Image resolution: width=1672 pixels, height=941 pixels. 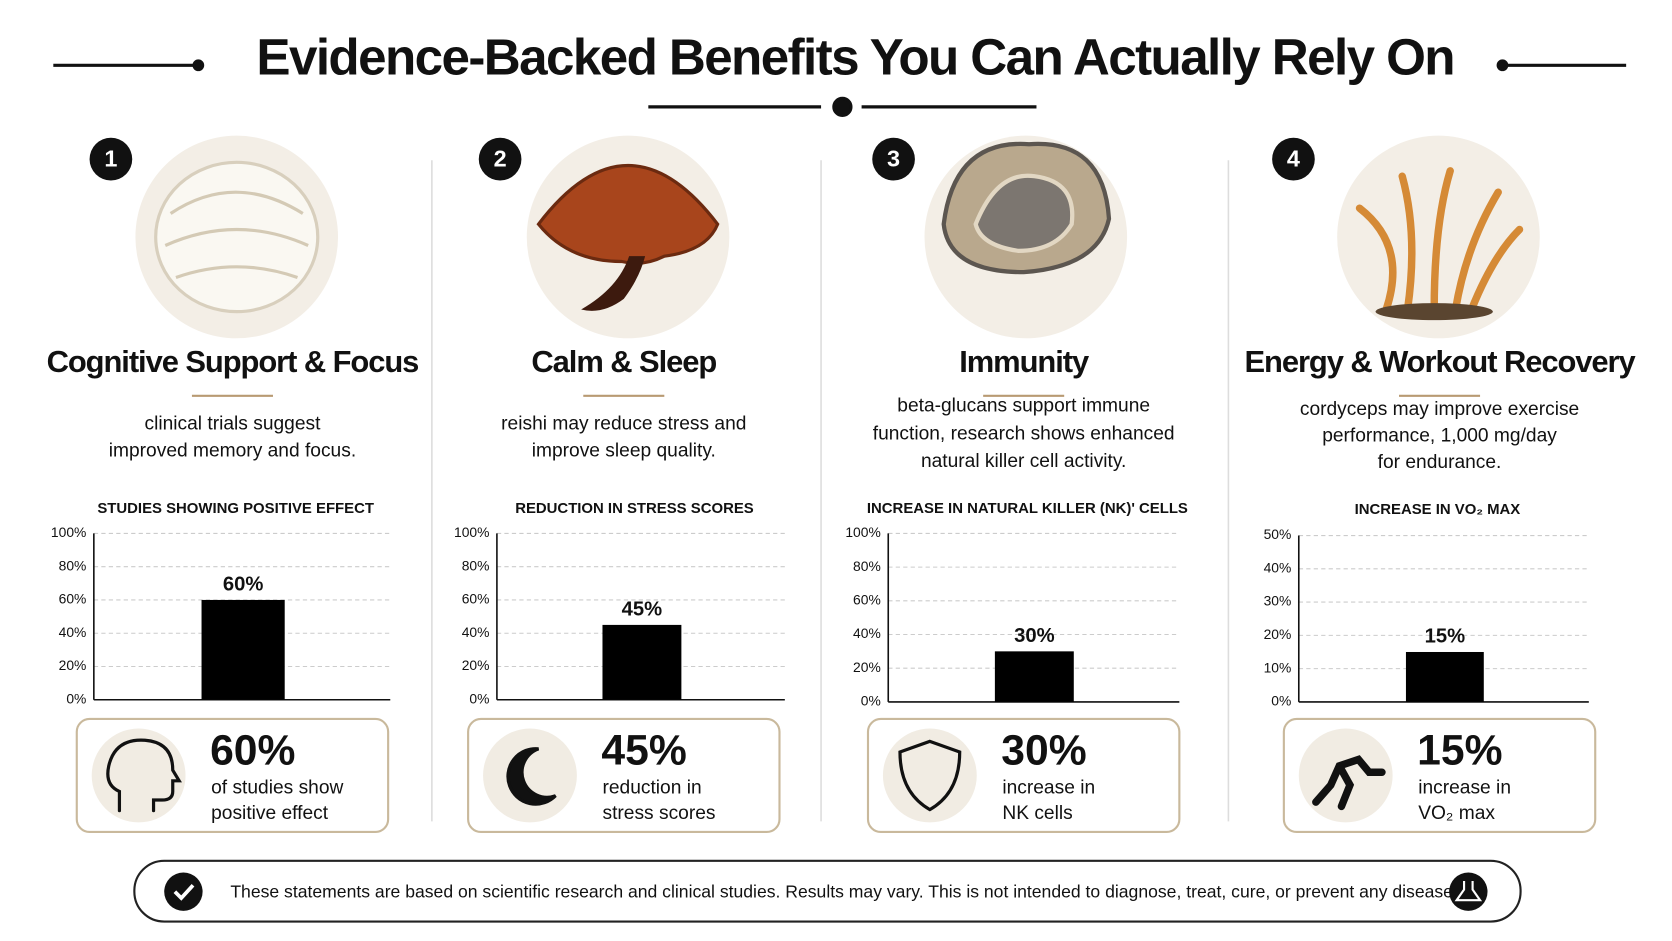 I want to click on stat-value: 30%, so click(x=1043, y=750).